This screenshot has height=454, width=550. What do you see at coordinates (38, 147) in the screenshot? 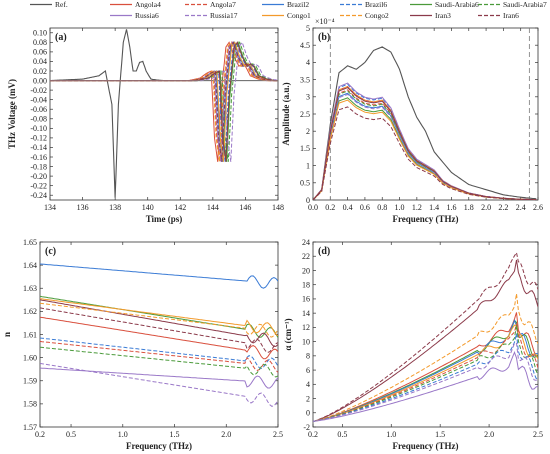
I see `y-tick-label: -0.14` at bounding box center [38, 147].